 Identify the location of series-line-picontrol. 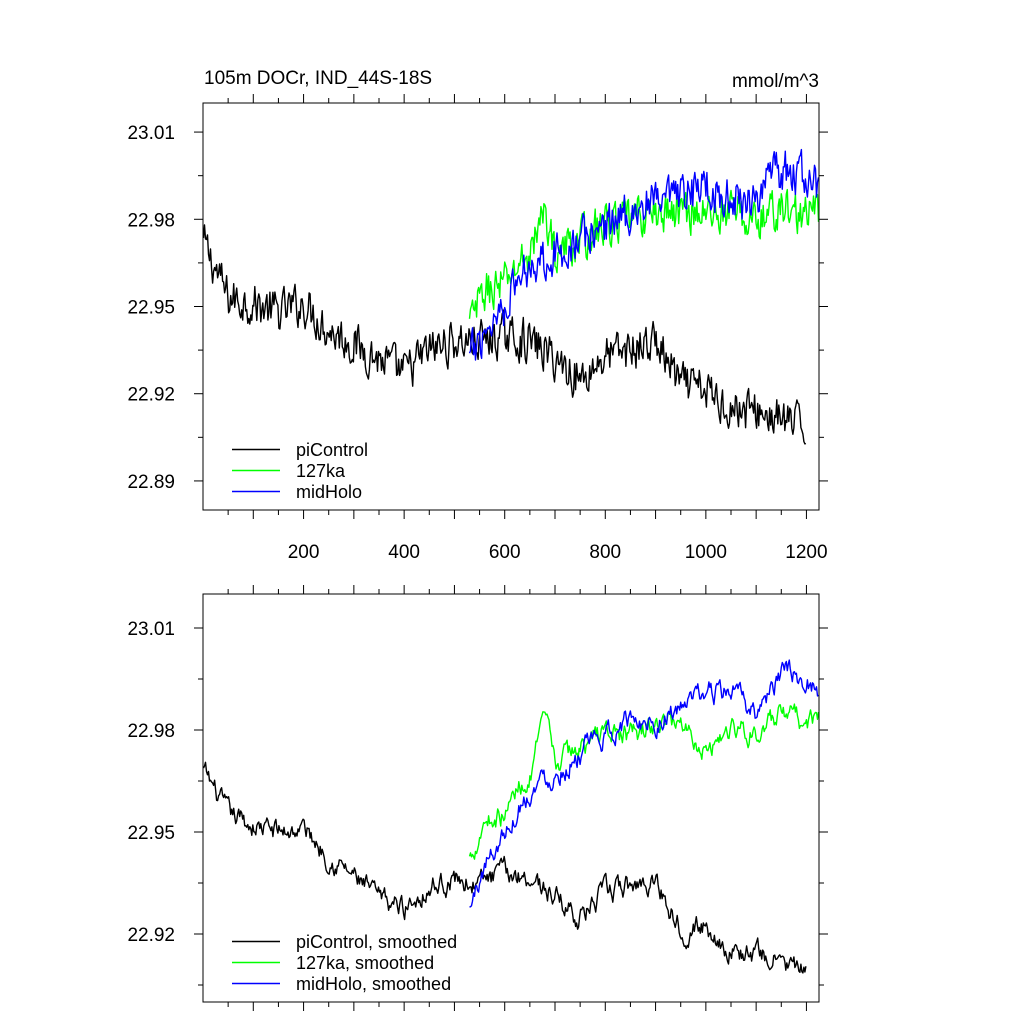
(504, 334).